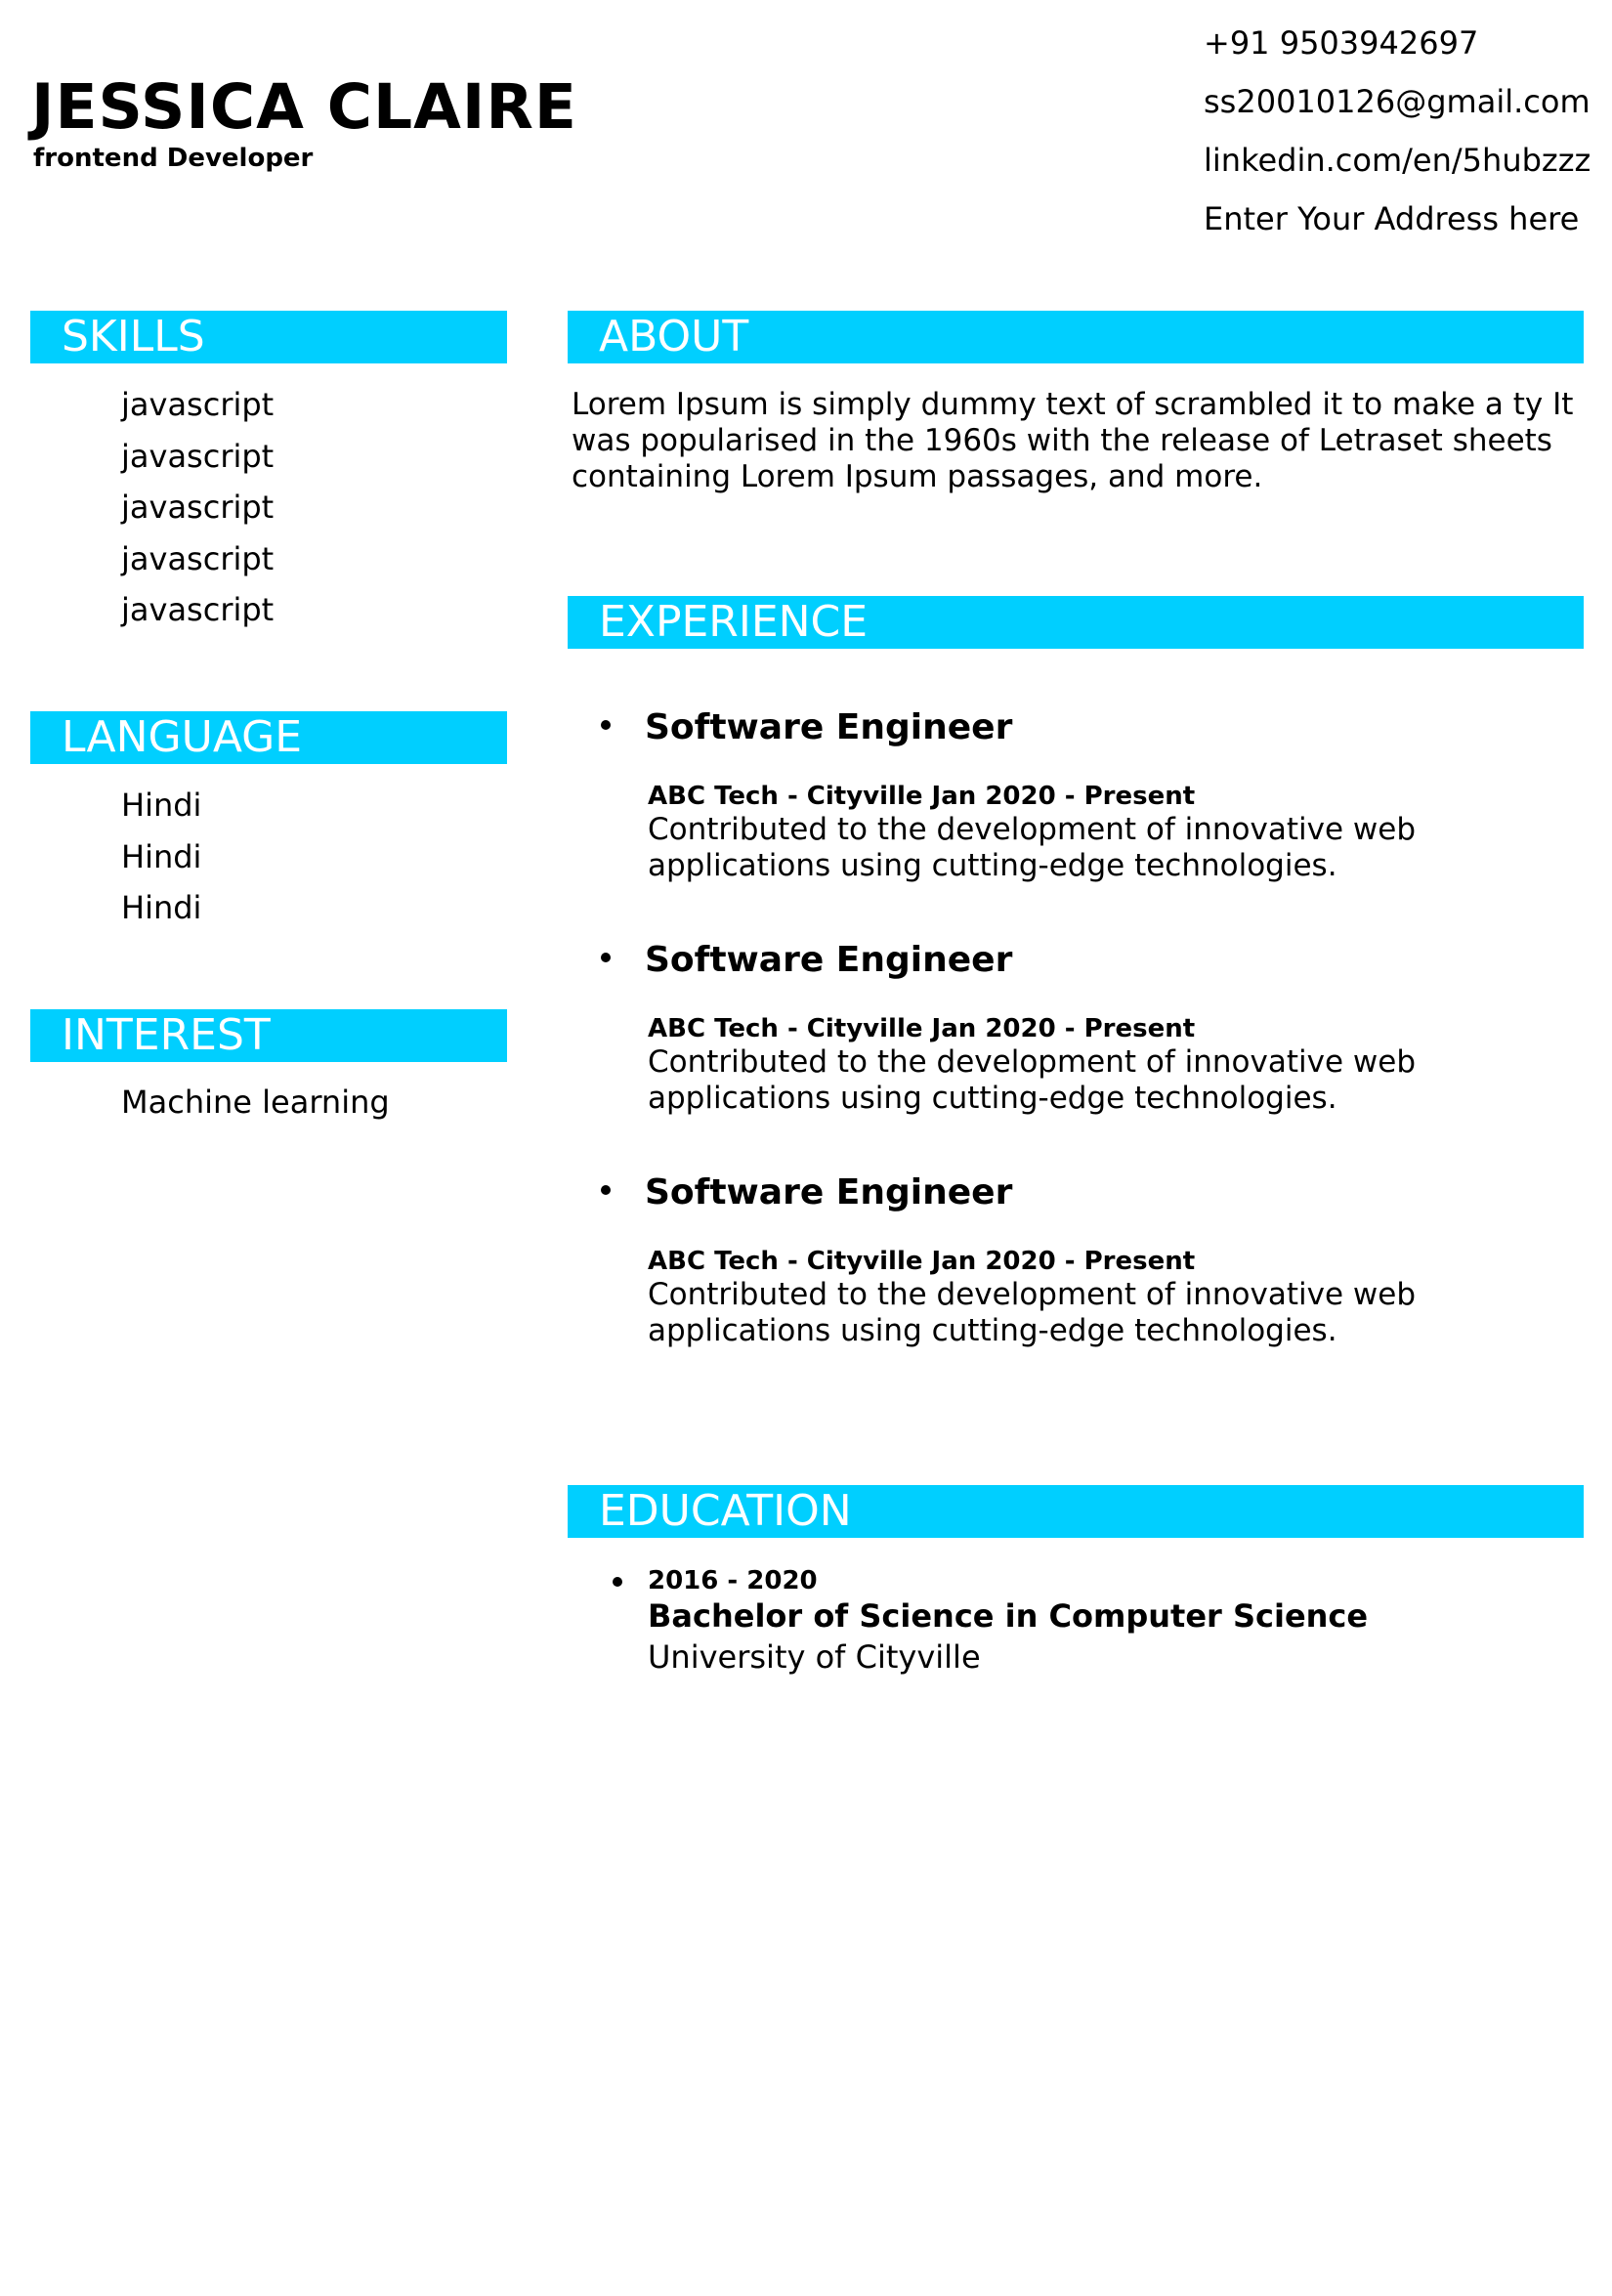 This screenshot has height=2296, width=1612. Describe the element at coordinates (1397, 101) in the screenshot. I see `contact-email: ss20010126@gmail.com` at that location.